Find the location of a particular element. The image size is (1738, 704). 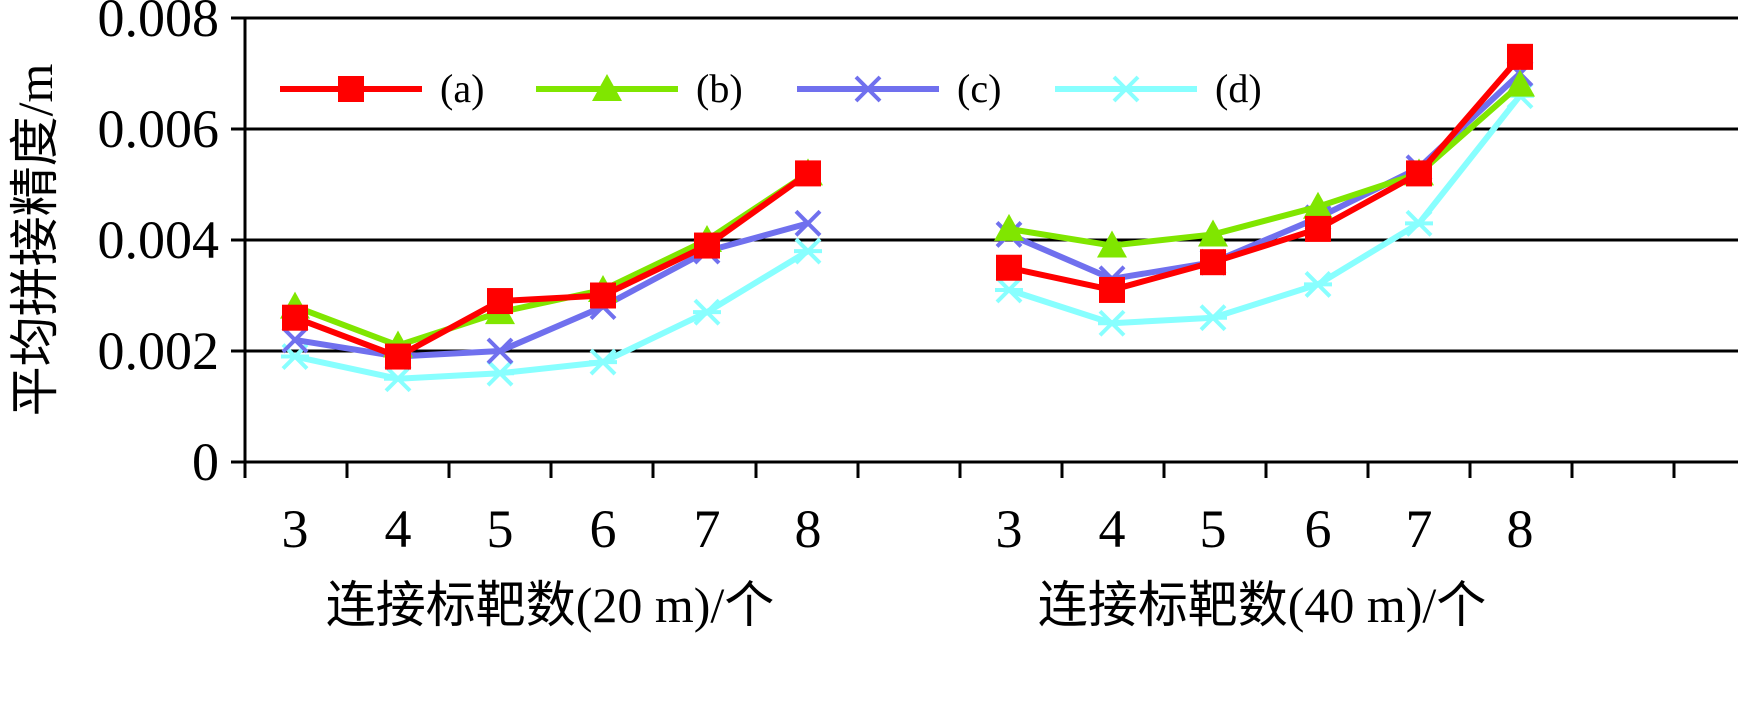

data-point-b is located at coordinates (1009, 227).